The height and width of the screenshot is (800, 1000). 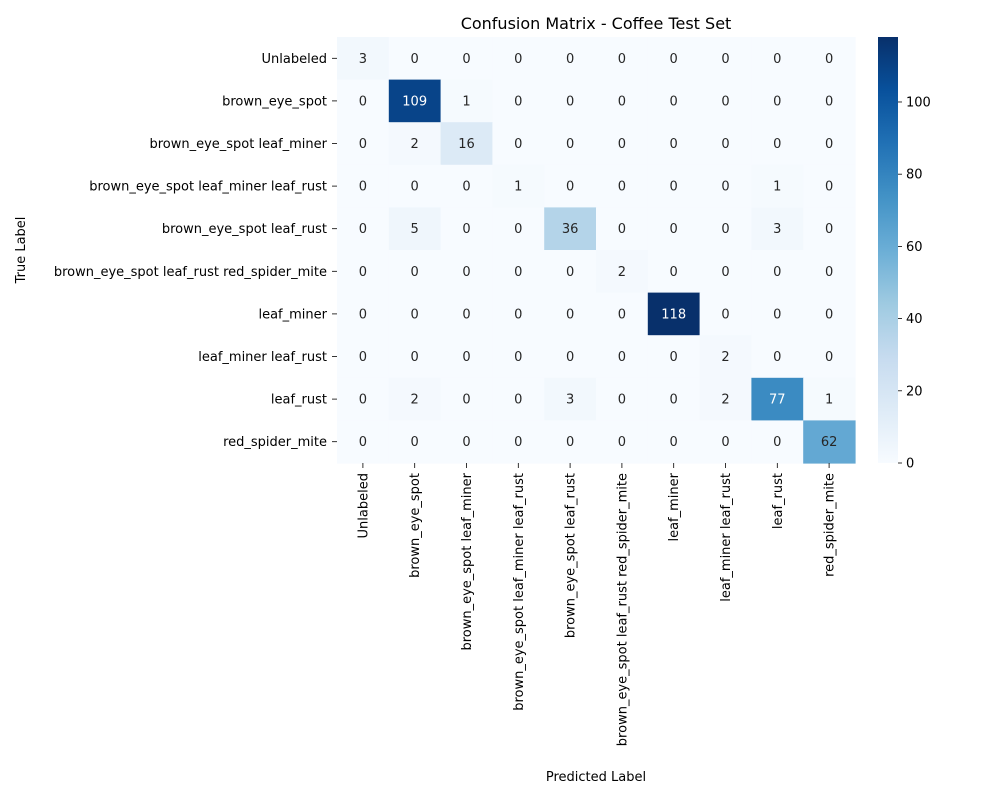 What do you see at coordinates (622, 609) in the screenshot?
I see `x-tick-label: brown_eye_spot leaf_rust red_spider_mite` at bounding box center [622, 609].